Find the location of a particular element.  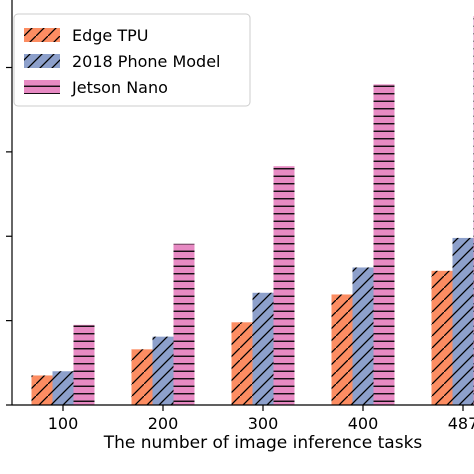

legend-frame is located at coordinates (132, 60).